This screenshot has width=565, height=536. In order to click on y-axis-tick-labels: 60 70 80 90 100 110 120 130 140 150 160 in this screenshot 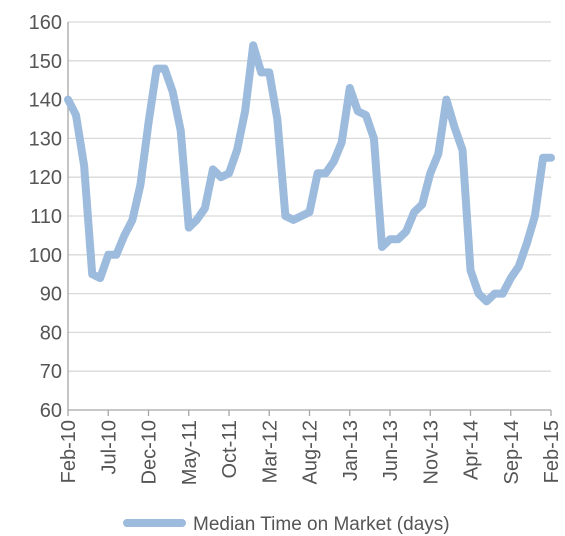, I will do `click(45, 217)`.